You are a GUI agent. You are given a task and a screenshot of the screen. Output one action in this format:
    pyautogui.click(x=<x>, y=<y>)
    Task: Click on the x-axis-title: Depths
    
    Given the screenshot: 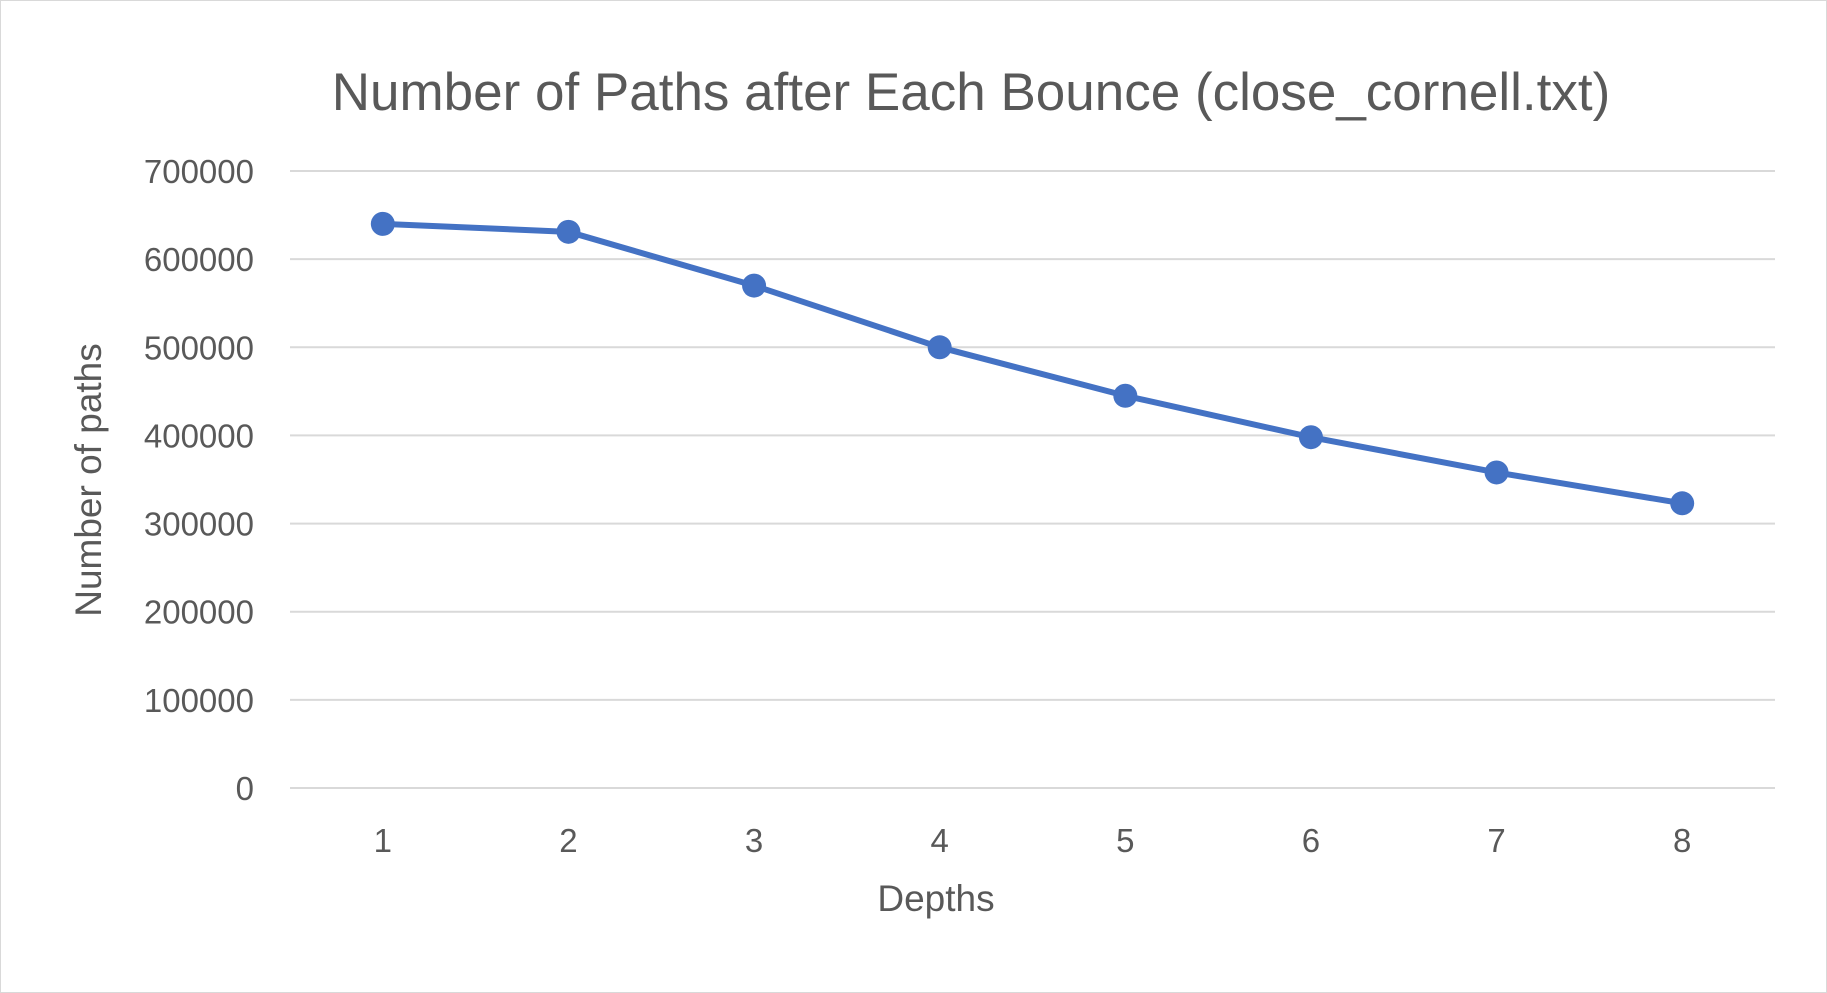 What is the action you would take?
    pyautogui.click(x=935, y=898)
    